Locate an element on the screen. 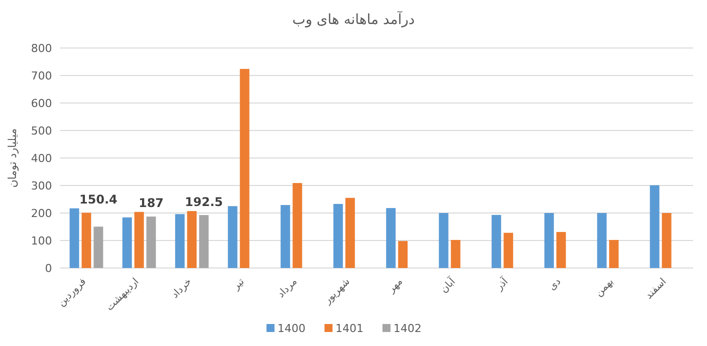 This screenshot has height=346, width=707. x-tick-label: بهمن is located at coordinates (605, 287).